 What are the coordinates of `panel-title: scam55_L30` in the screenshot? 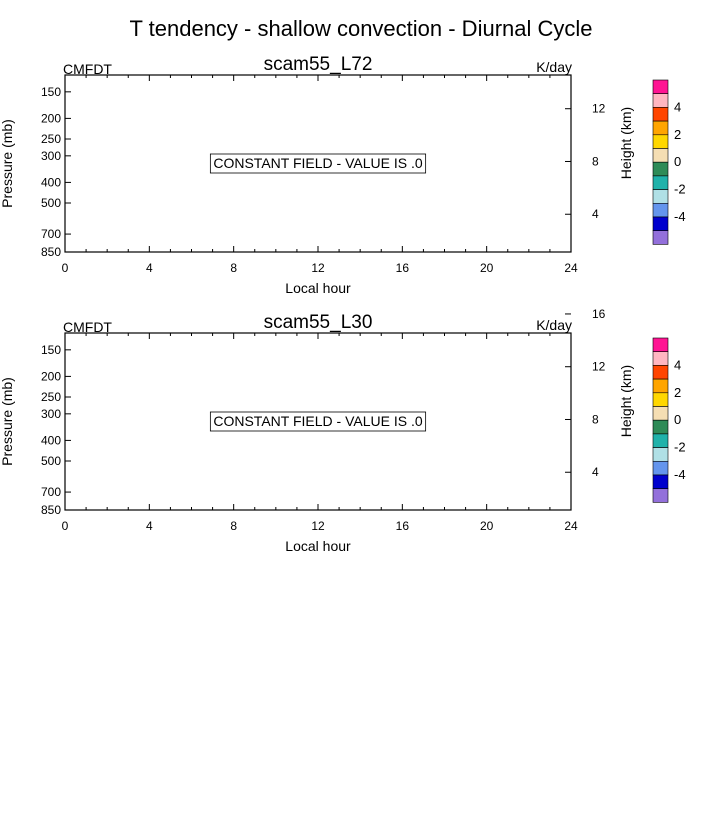 It's located at (318, 322).